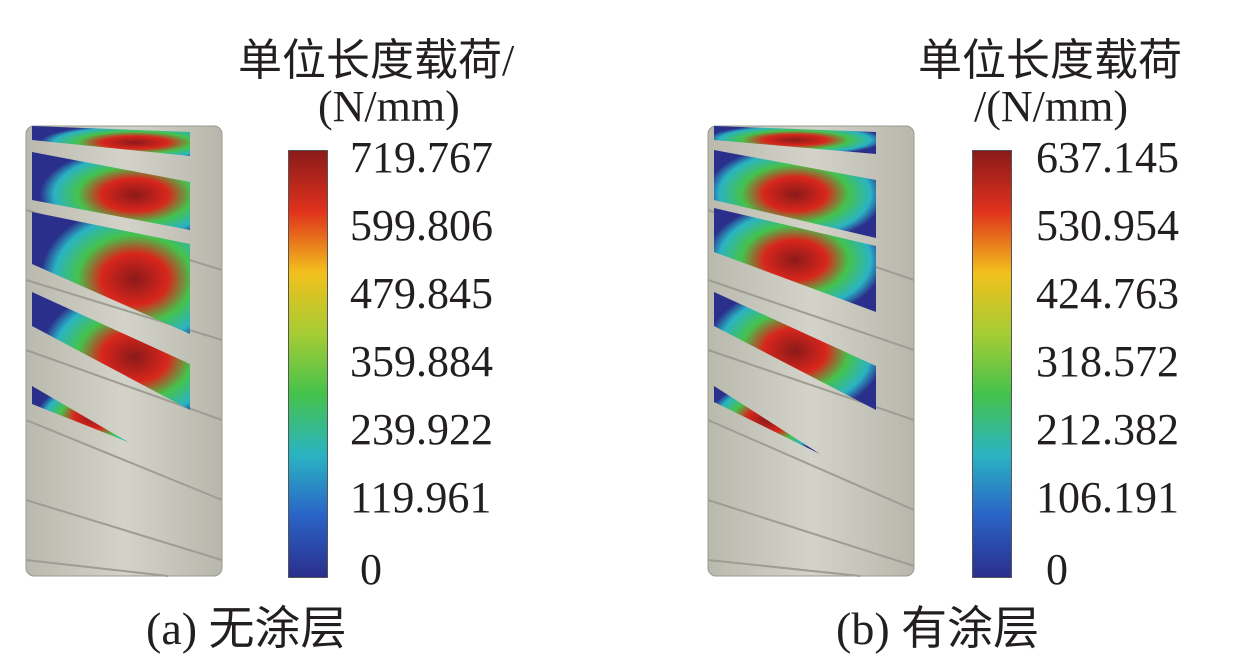 This screenshot has width=1236, height=666. I want to click on tick-label: 424.763, so click(1107, 293).